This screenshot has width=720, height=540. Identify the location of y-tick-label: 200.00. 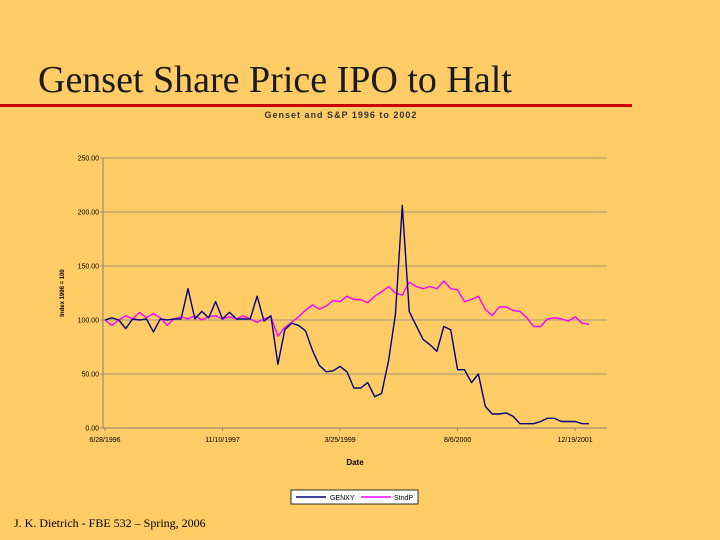
(89, 213).